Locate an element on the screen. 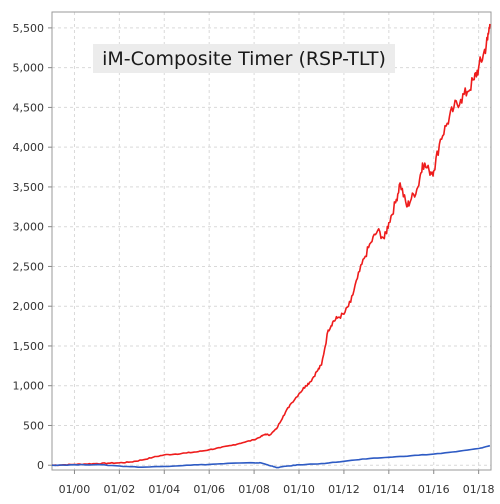  x-tick-label: 01/14 is located at coordinates (389, 489).